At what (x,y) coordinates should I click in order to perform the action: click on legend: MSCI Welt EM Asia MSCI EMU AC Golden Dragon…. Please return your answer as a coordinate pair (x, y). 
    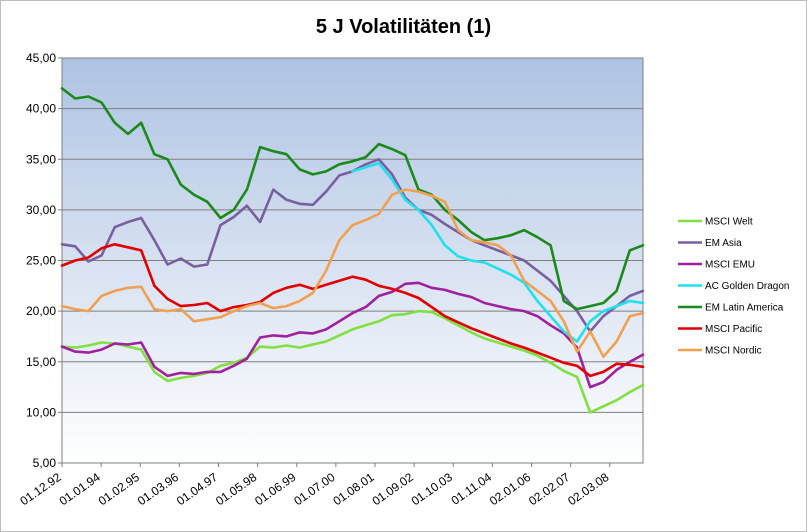
    Looking at the image, I should click on (734, 287).